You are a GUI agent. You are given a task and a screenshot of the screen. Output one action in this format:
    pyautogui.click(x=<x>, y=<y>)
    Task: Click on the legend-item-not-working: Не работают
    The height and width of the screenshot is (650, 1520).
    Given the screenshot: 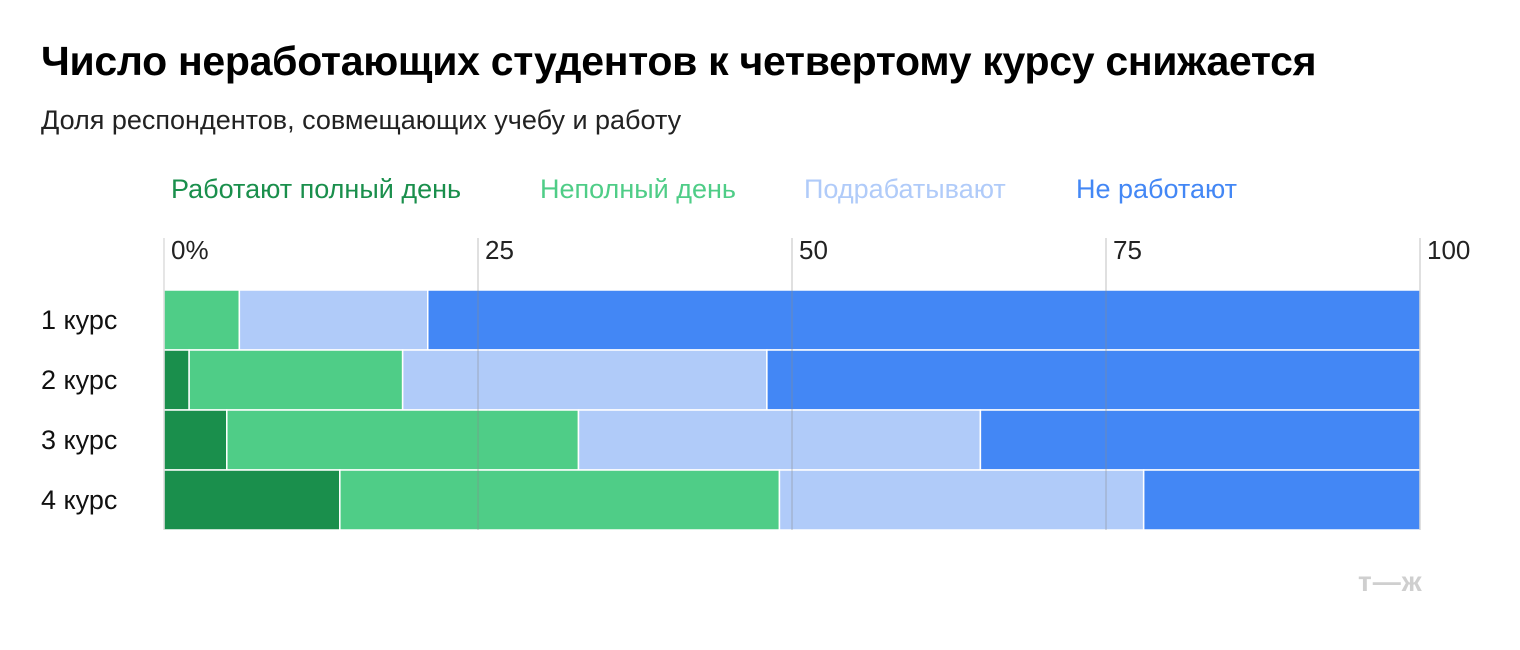 What is the action you would take?
    pyautogui.click(x=1157, y=189)
    